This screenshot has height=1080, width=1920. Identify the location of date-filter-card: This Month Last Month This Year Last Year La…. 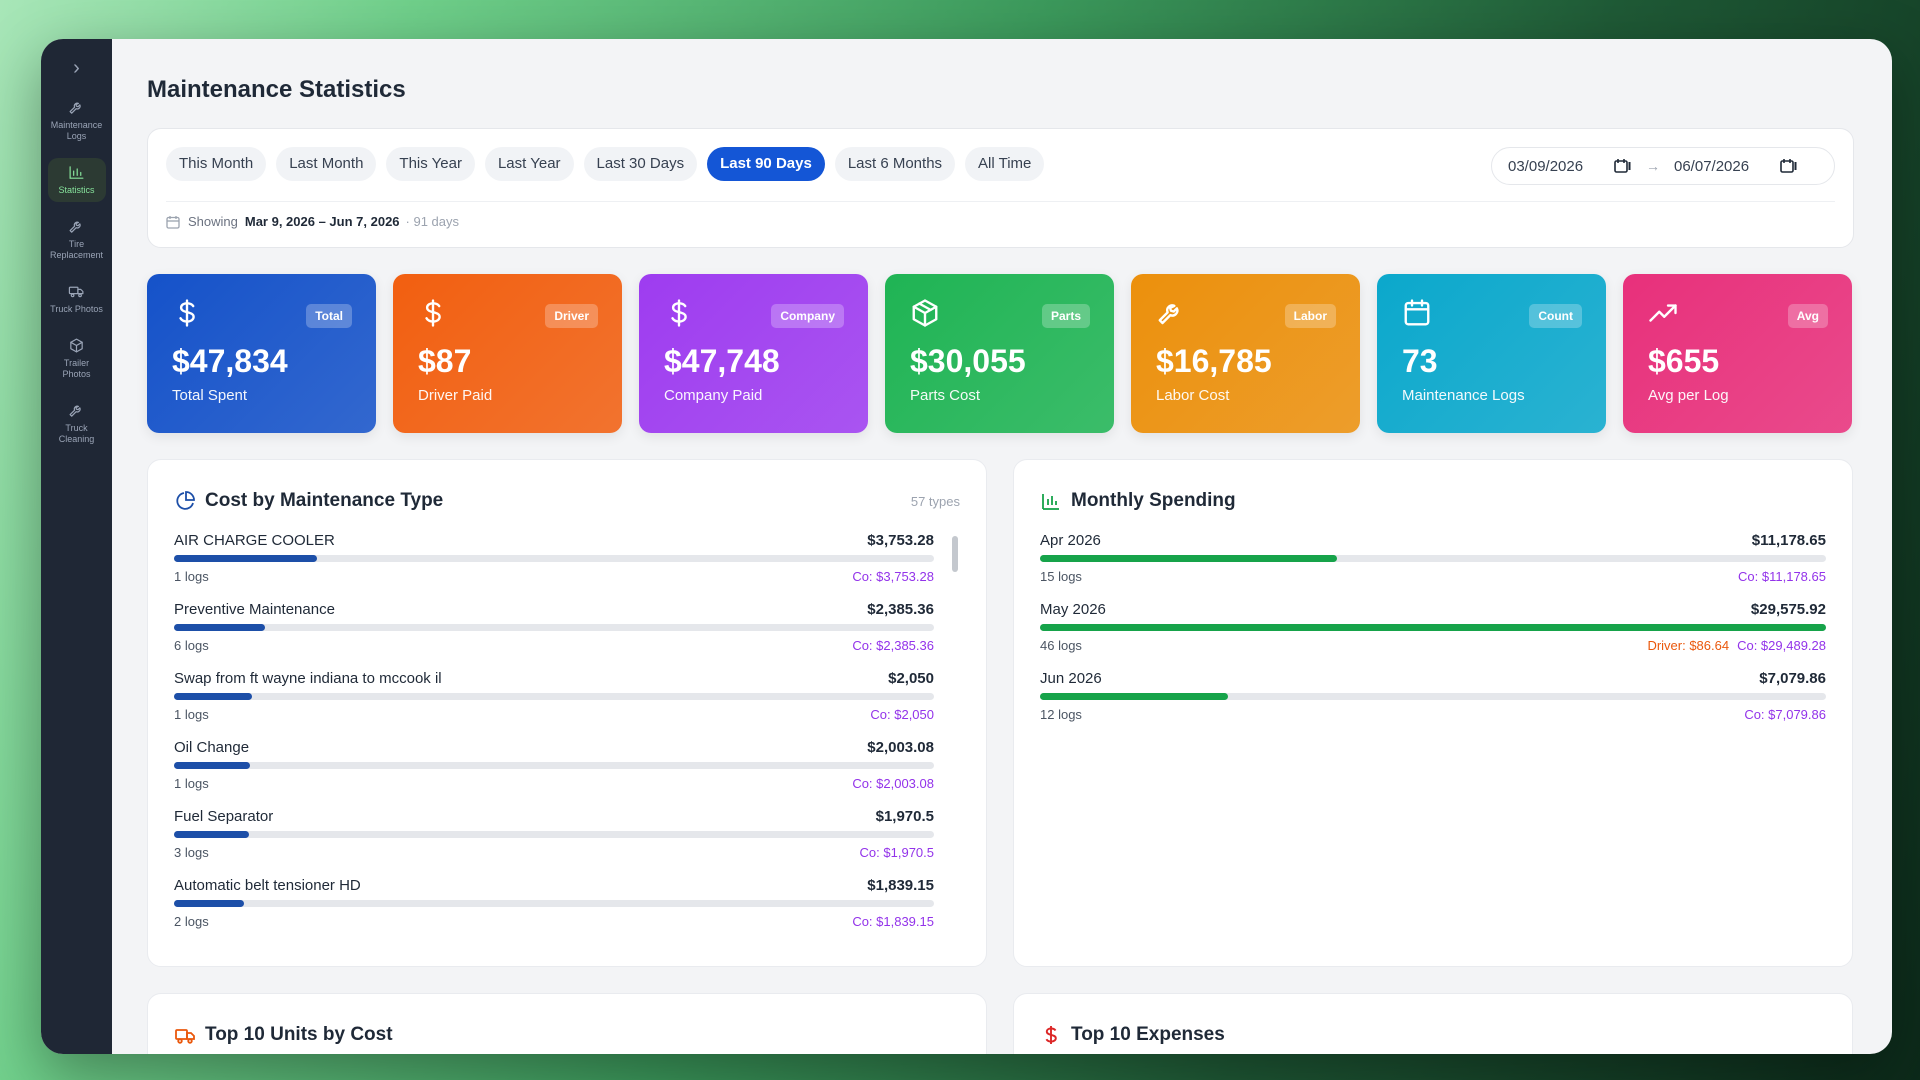
(1000, 188).